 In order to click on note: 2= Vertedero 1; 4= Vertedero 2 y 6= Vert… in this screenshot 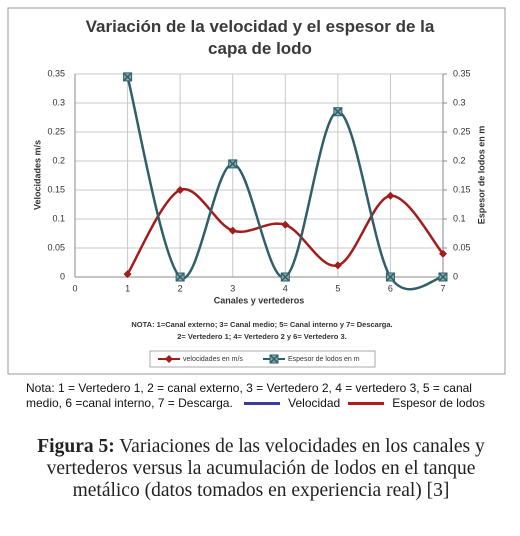, I will do `click(261, 336)`.